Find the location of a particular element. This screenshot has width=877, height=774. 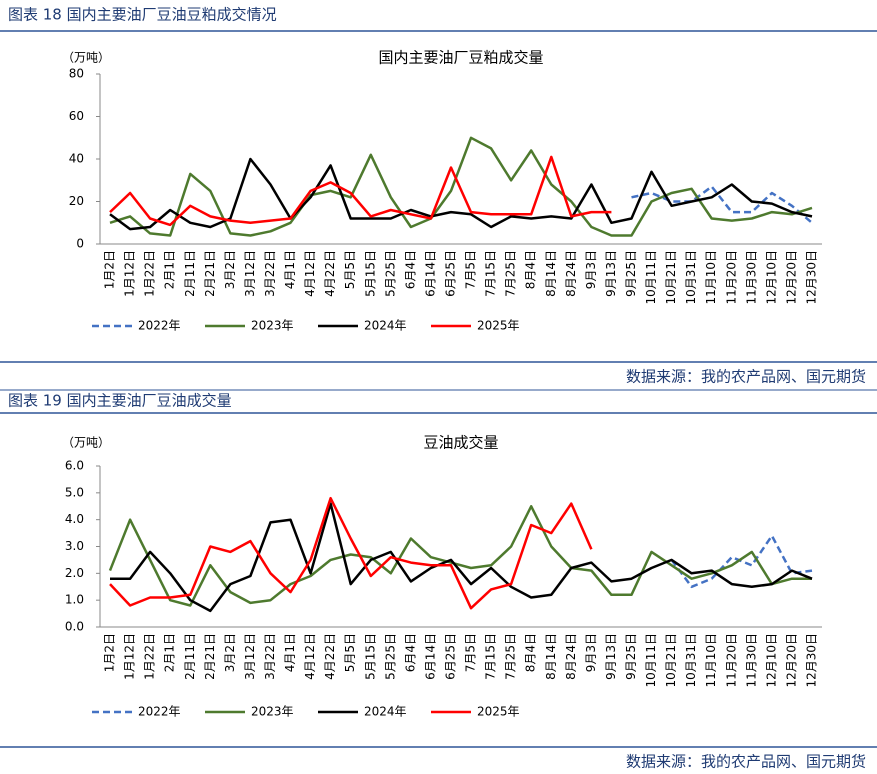

x-tick-label: 3月12日 is located at coordinates (250, 273).